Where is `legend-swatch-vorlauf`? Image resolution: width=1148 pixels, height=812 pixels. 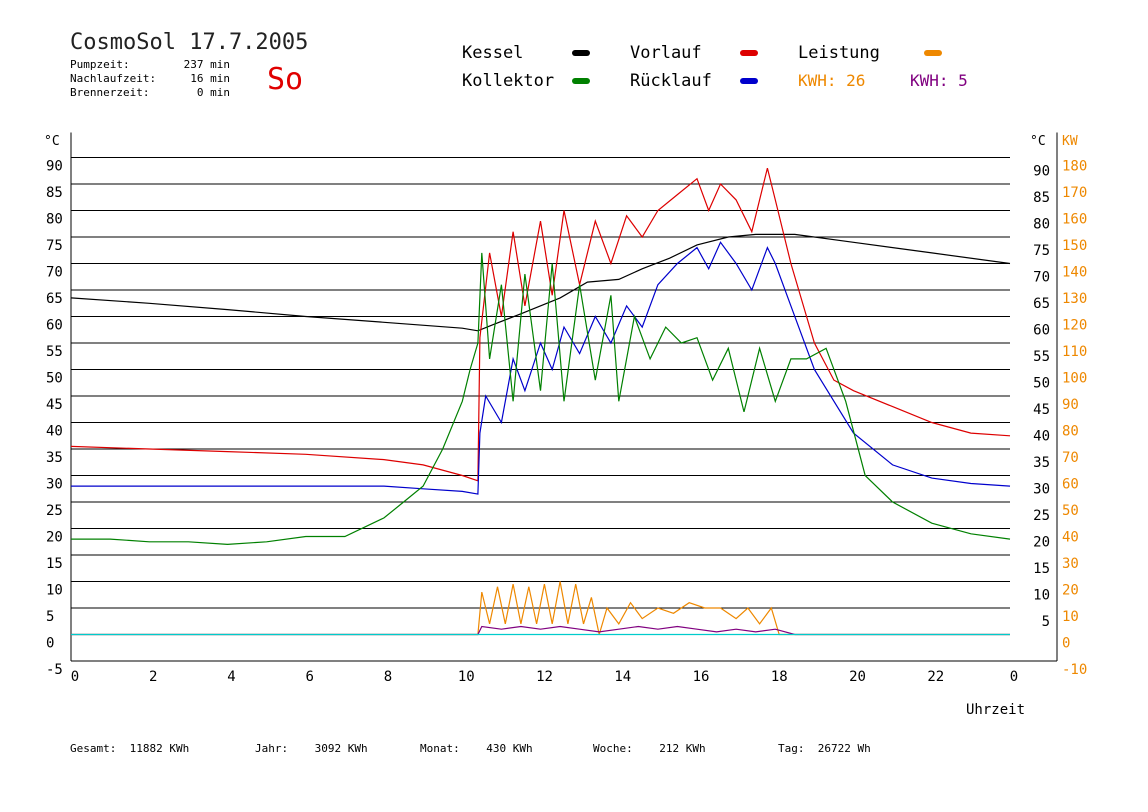
legend-swatch-vorlauf is located at coordinates (749, 53).